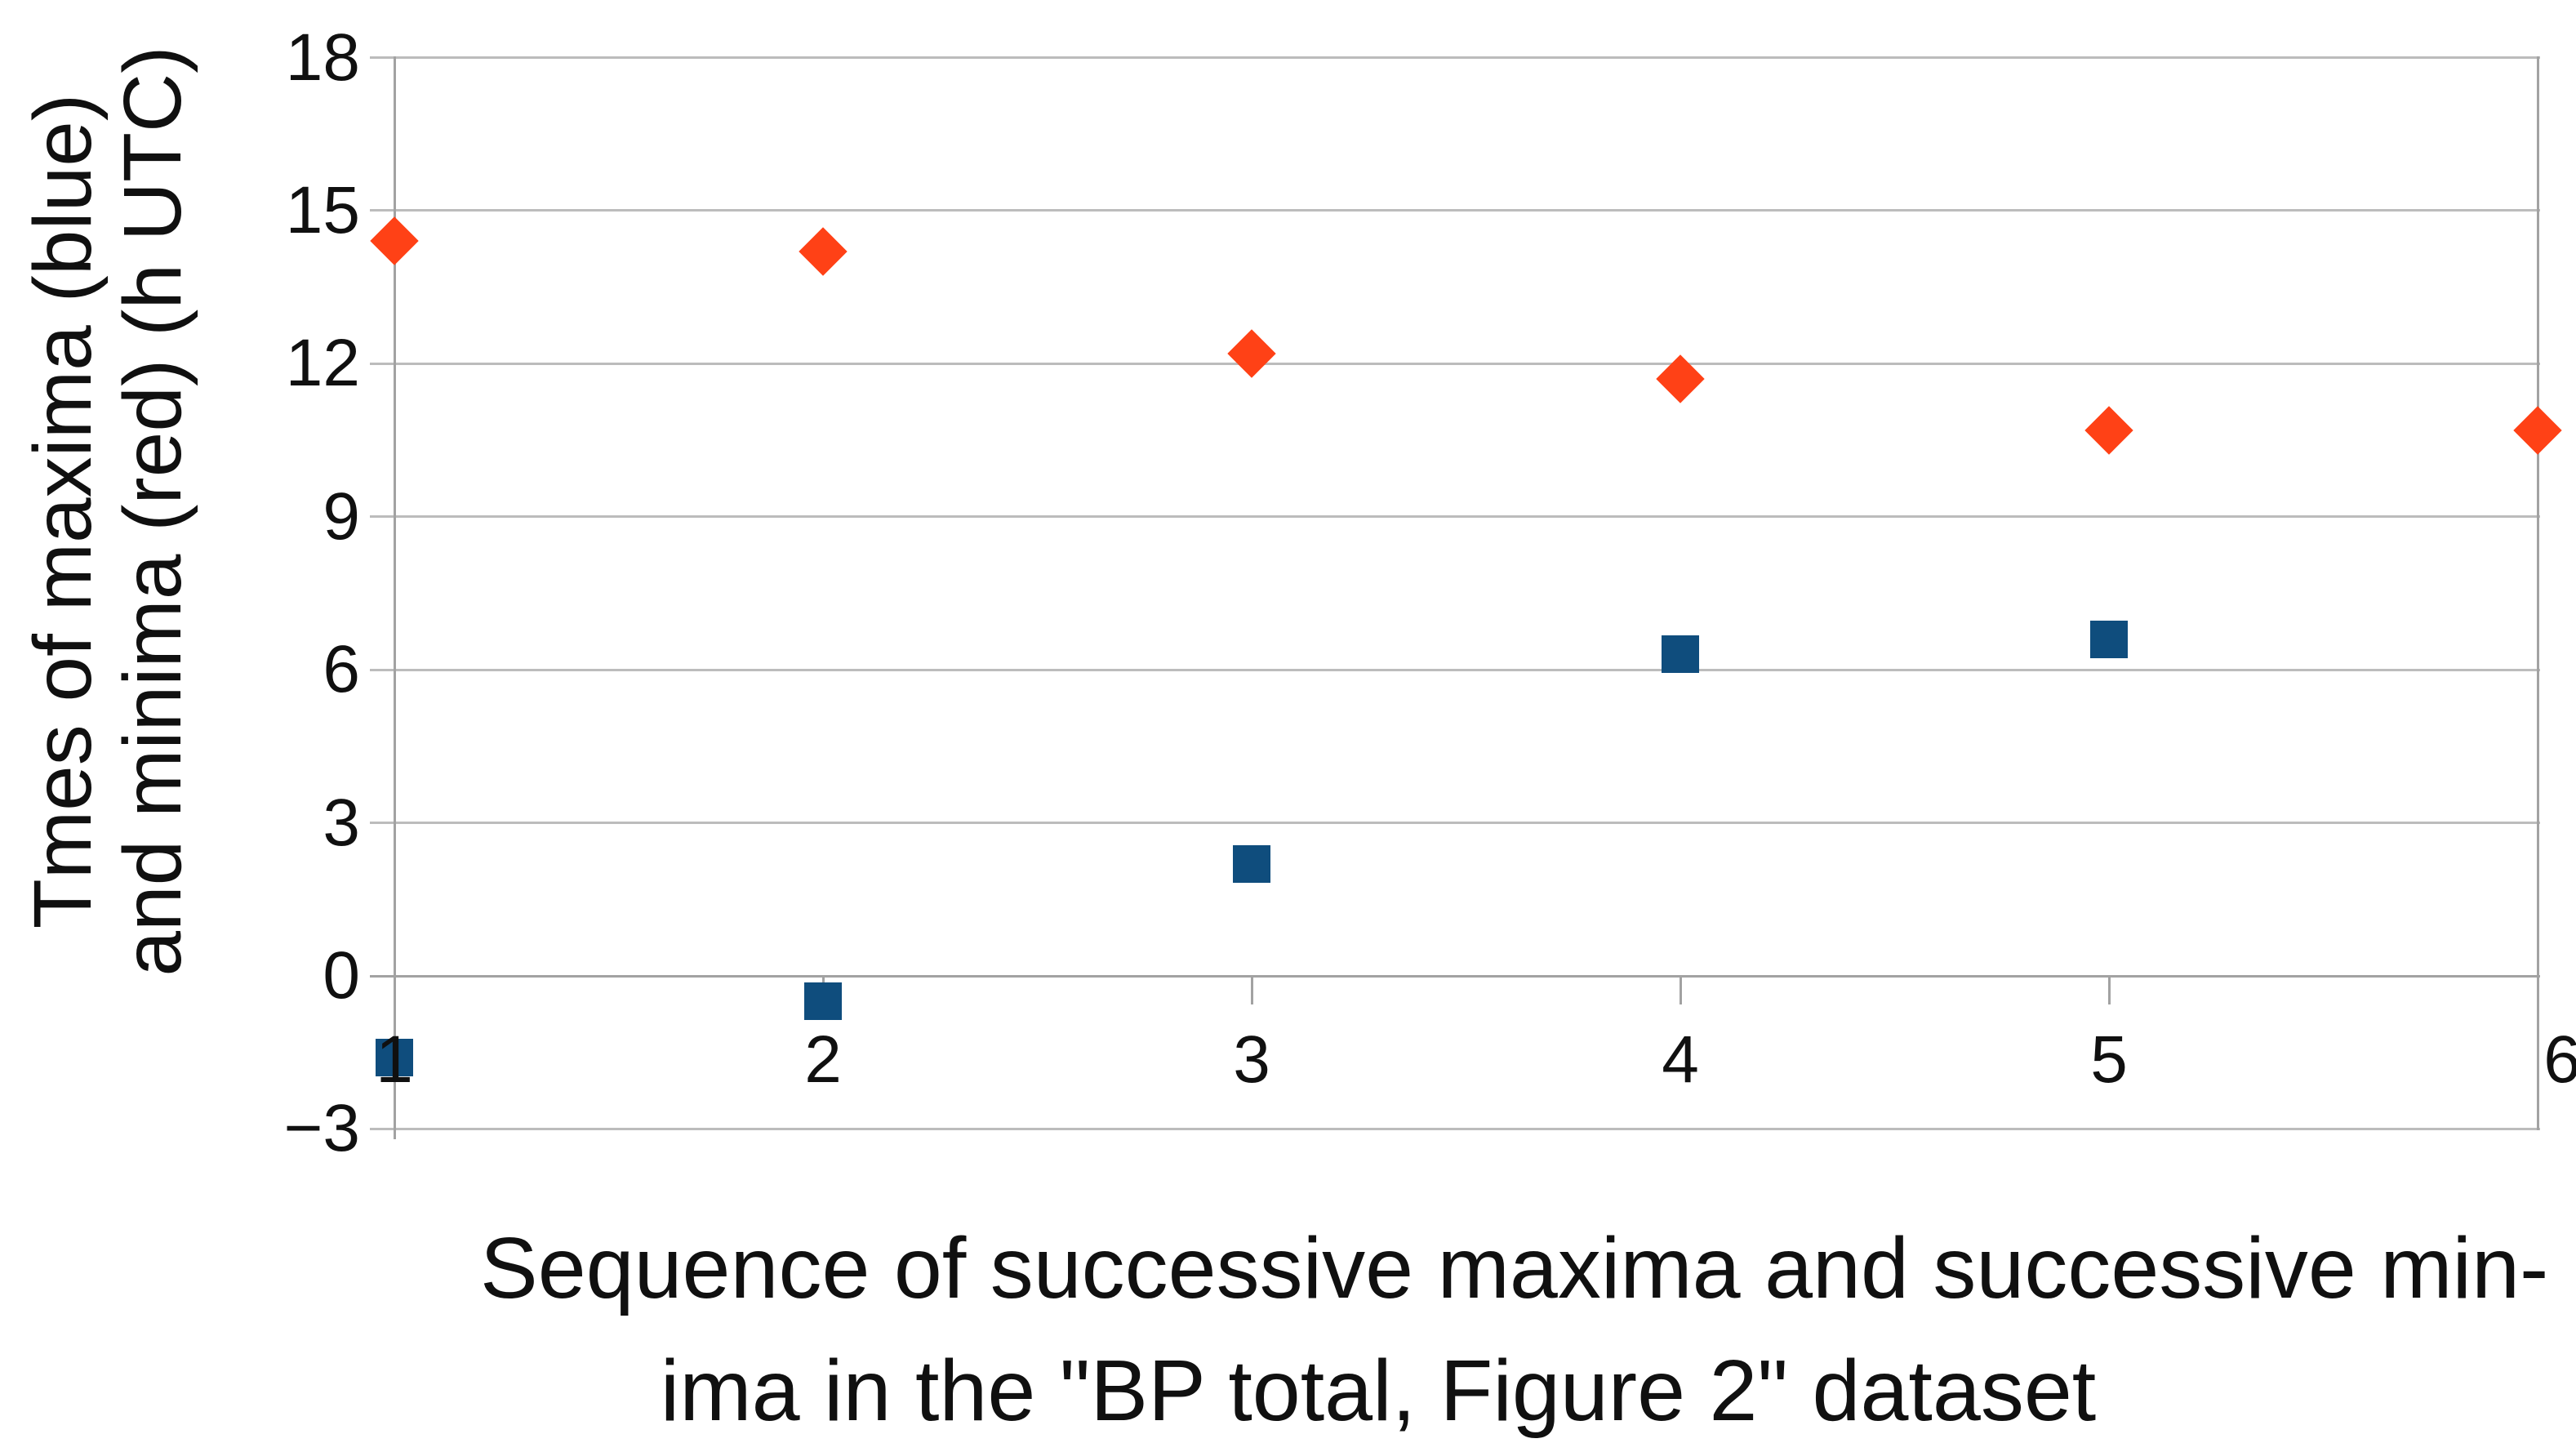  I want to click on data-point-maxima-x4, so click(1680, 654).